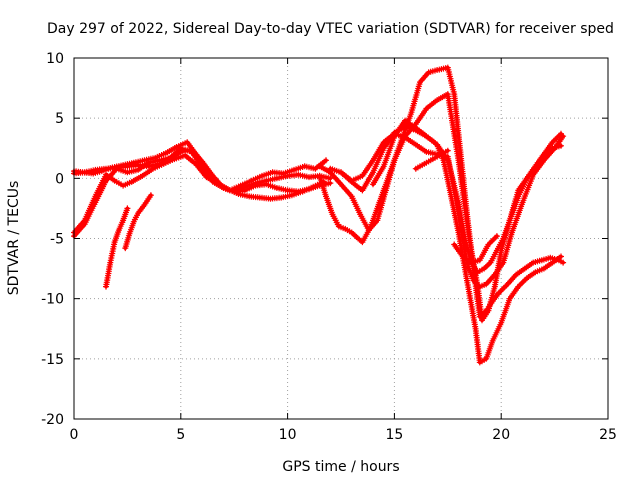  What do you see at coordinates (55, 59) in the screenshot?
I see `y-tick-label: 10` at bounding box center [55, 59].